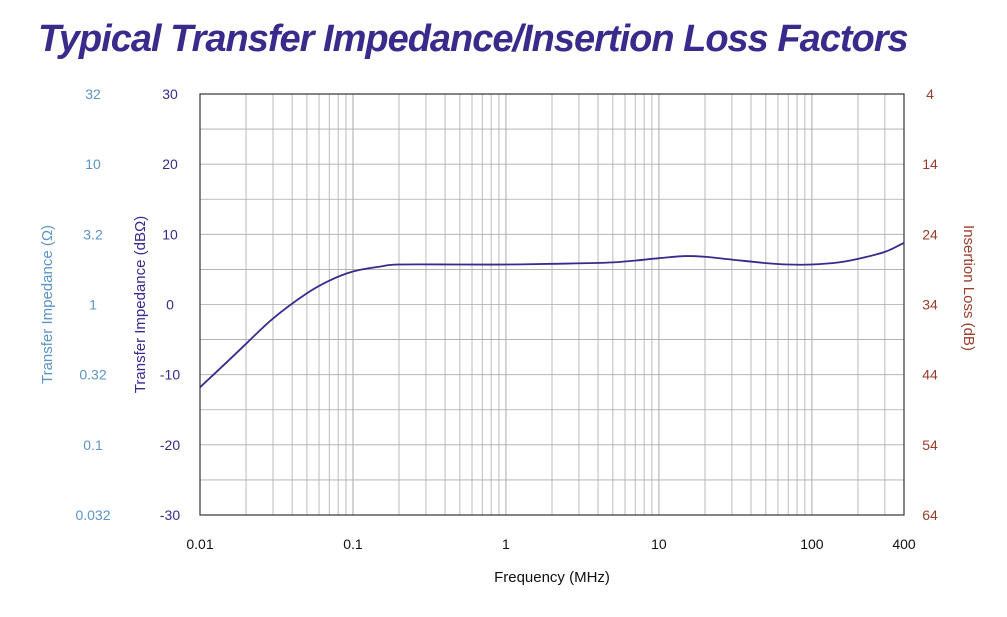  Describe the element at coordinates (930, 515) in the screenshot. I see `y-right-tick-label: 64` at that location.